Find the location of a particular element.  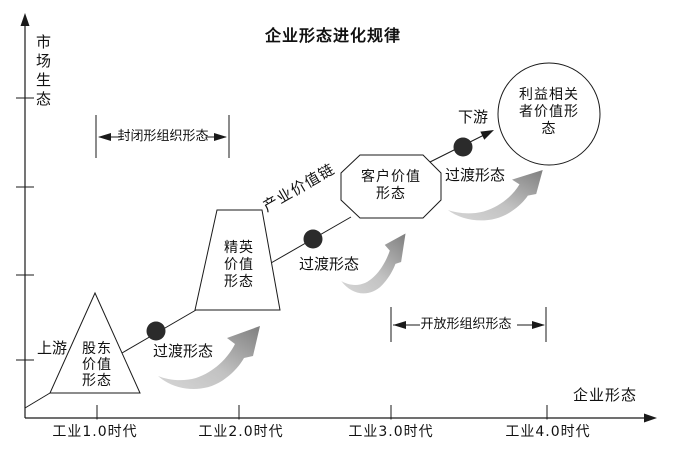

diagram-title: 企业形态进化规律 is located at coordinates (333, 35).